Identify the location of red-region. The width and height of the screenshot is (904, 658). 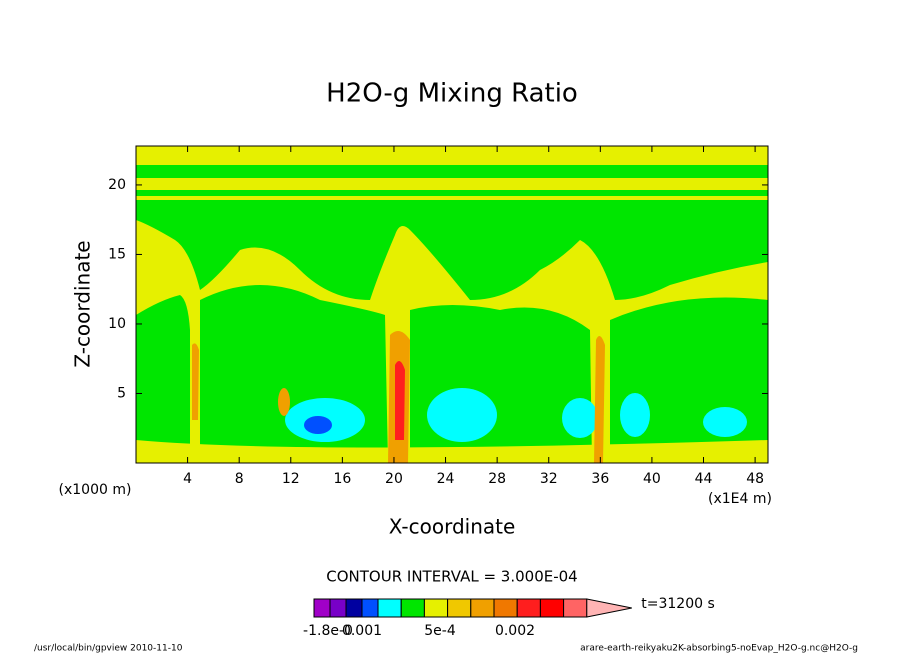
(400, 400).